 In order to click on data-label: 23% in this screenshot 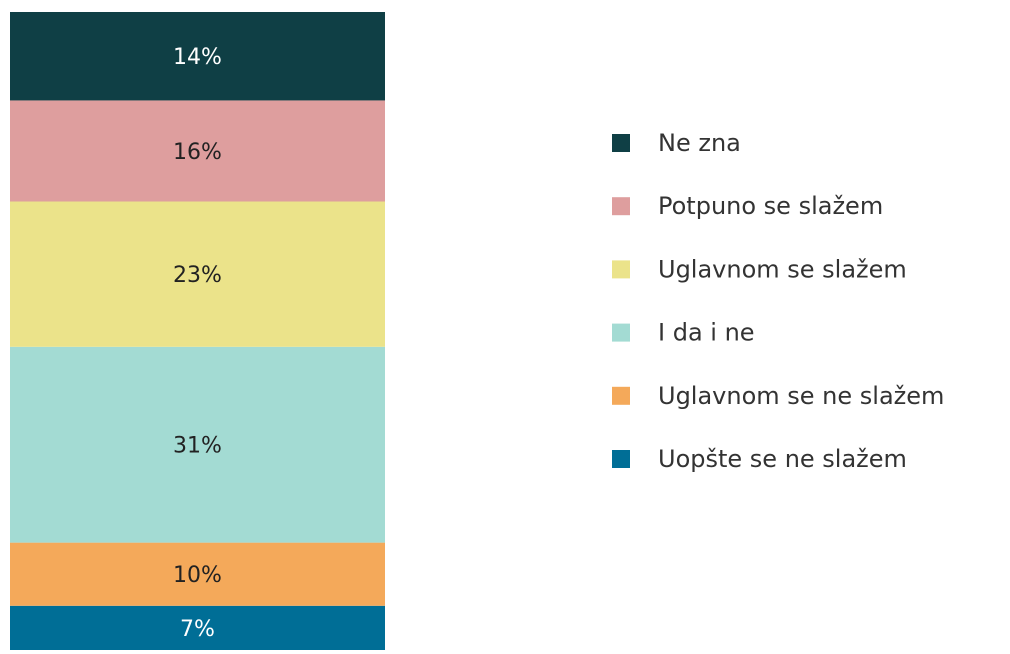, I will do `click(197, 275)`.